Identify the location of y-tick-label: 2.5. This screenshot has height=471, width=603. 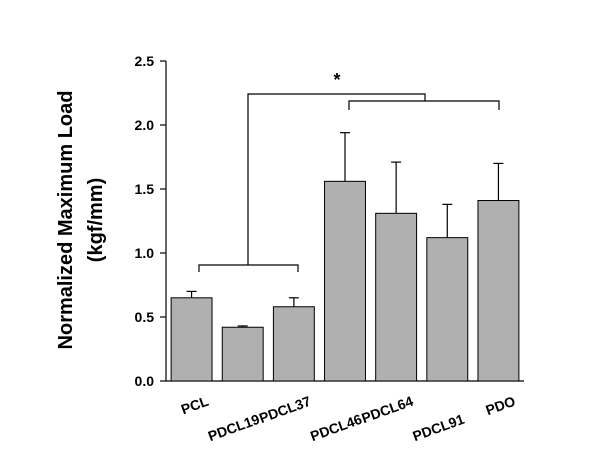
(145, 61).